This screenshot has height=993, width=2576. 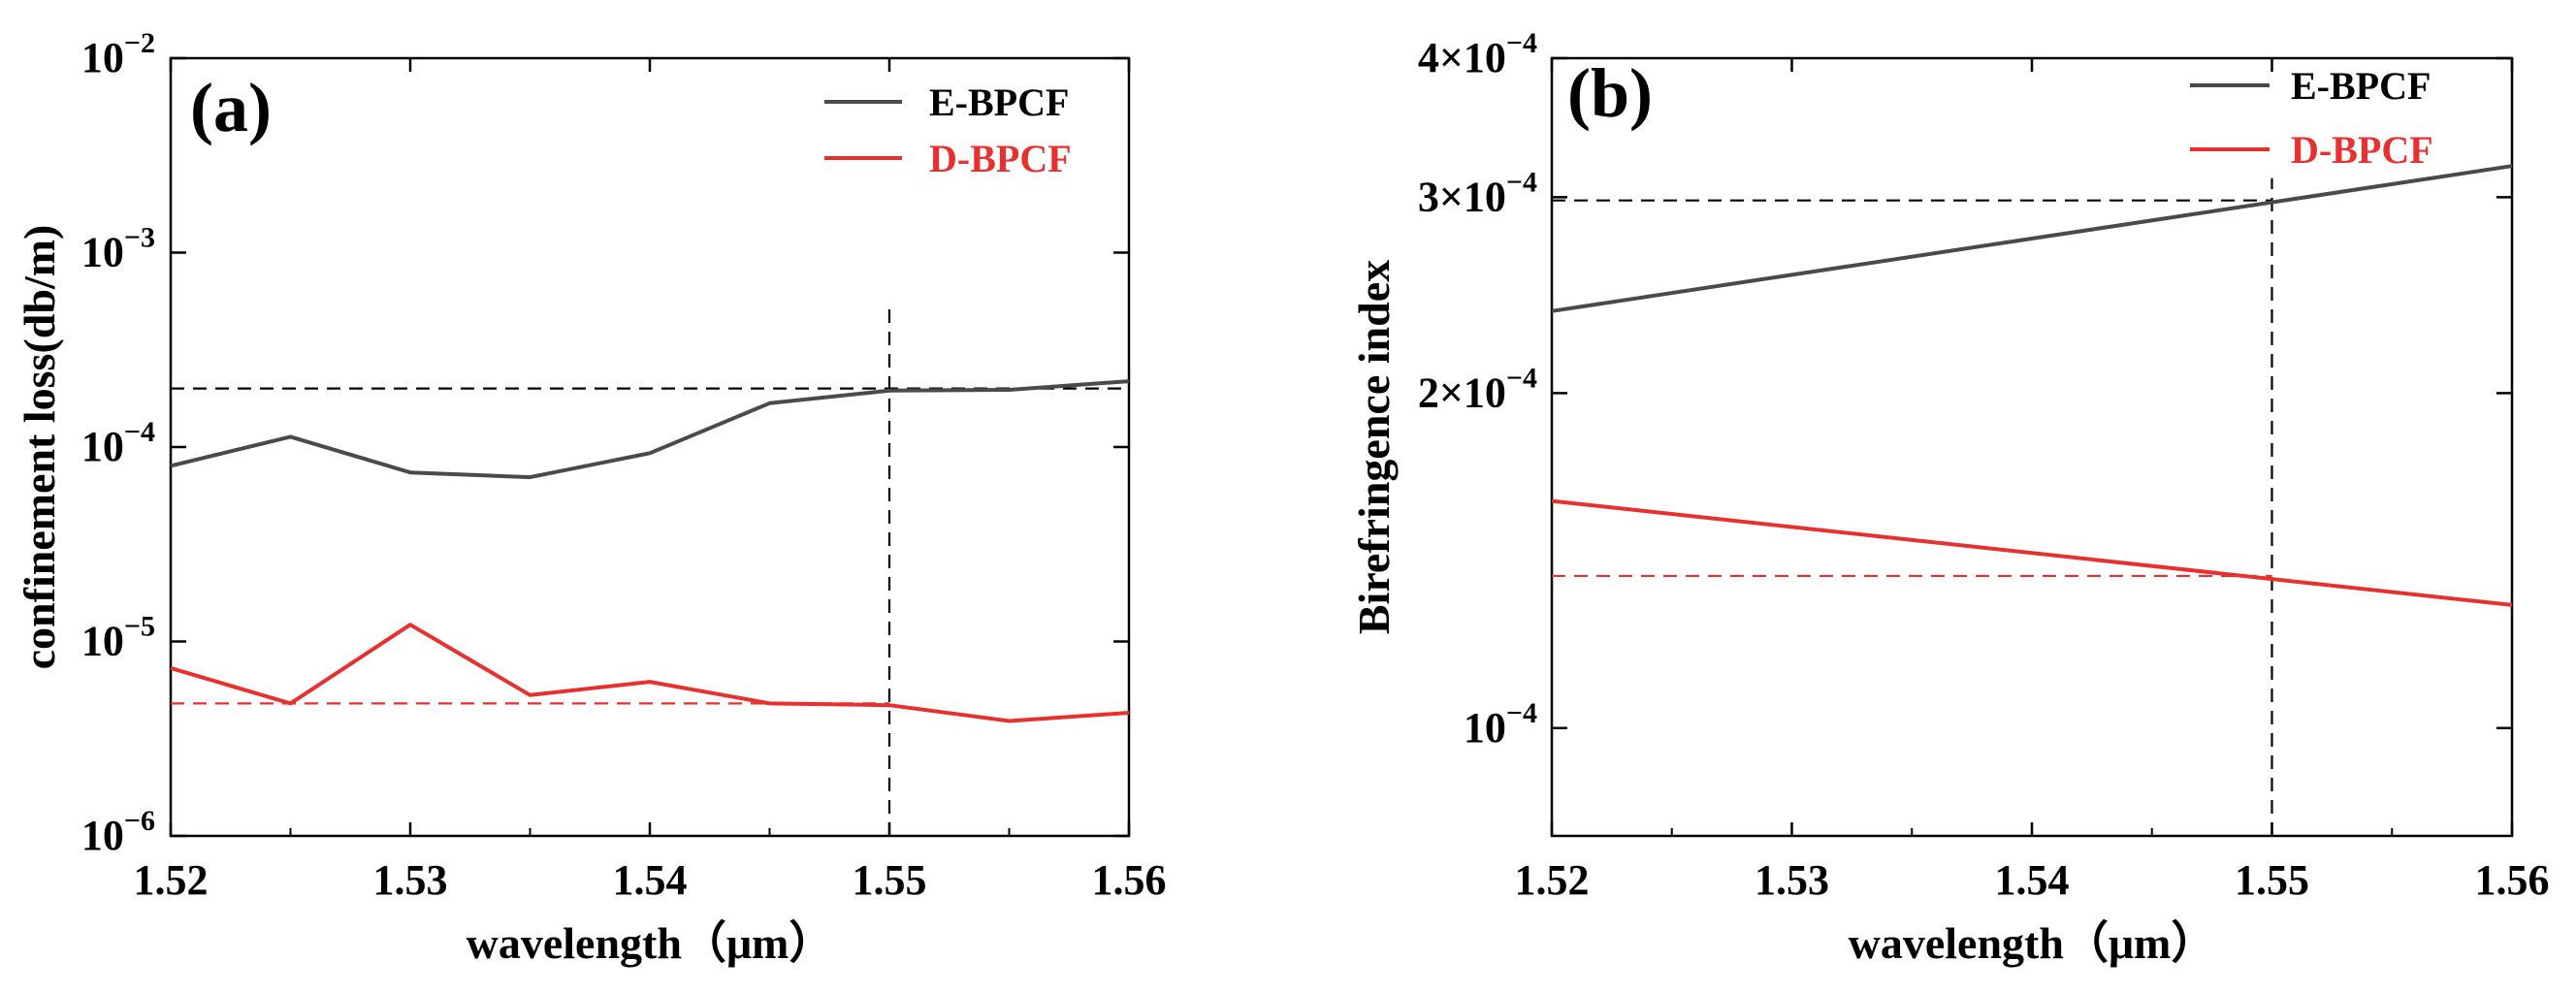 I want to click on panel-label: (a), so click(x=231, y=107).